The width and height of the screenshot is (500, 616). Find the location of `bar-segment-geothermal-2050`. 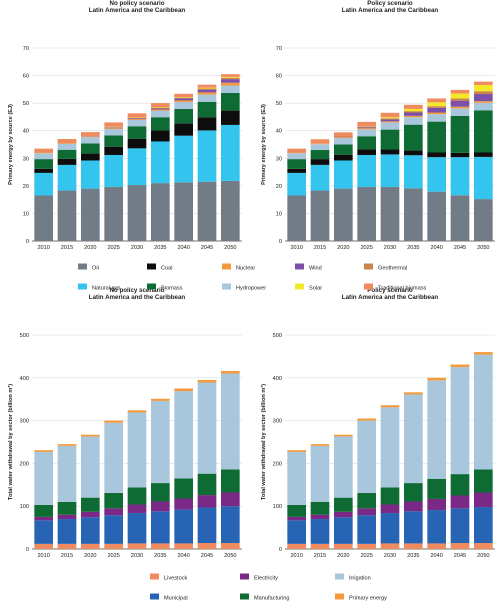

bar-segment-geothermal-2050 is located at coordinates (230, 78).